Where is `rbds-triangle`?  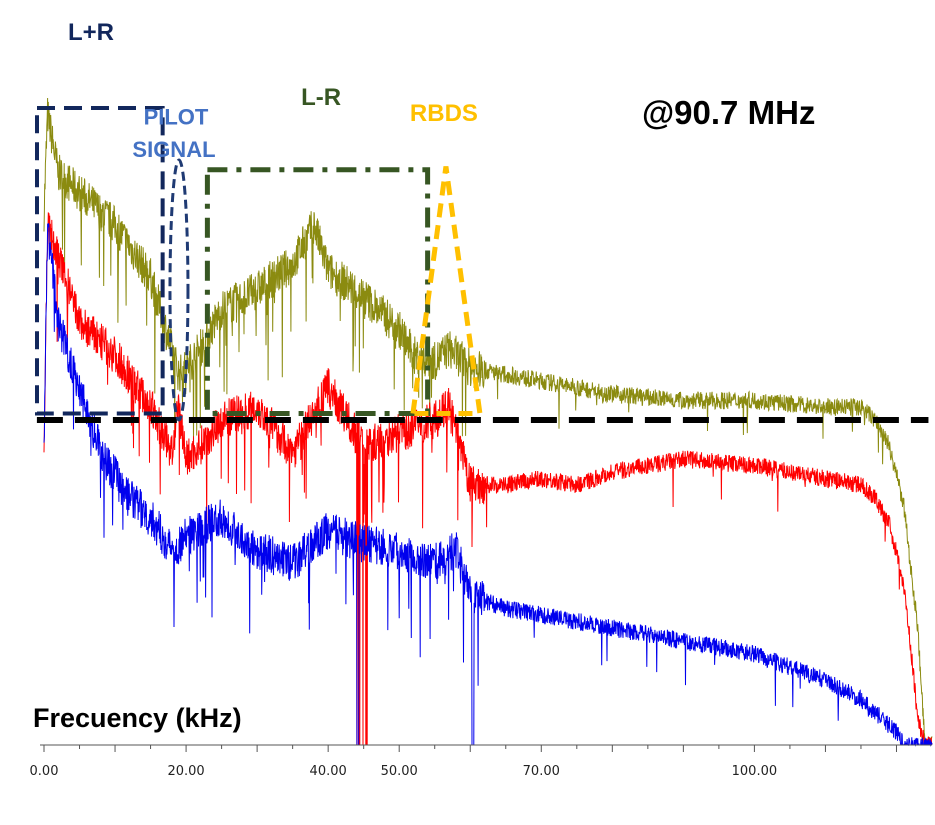 rbds-triangle is located at coordinates (446, 291).